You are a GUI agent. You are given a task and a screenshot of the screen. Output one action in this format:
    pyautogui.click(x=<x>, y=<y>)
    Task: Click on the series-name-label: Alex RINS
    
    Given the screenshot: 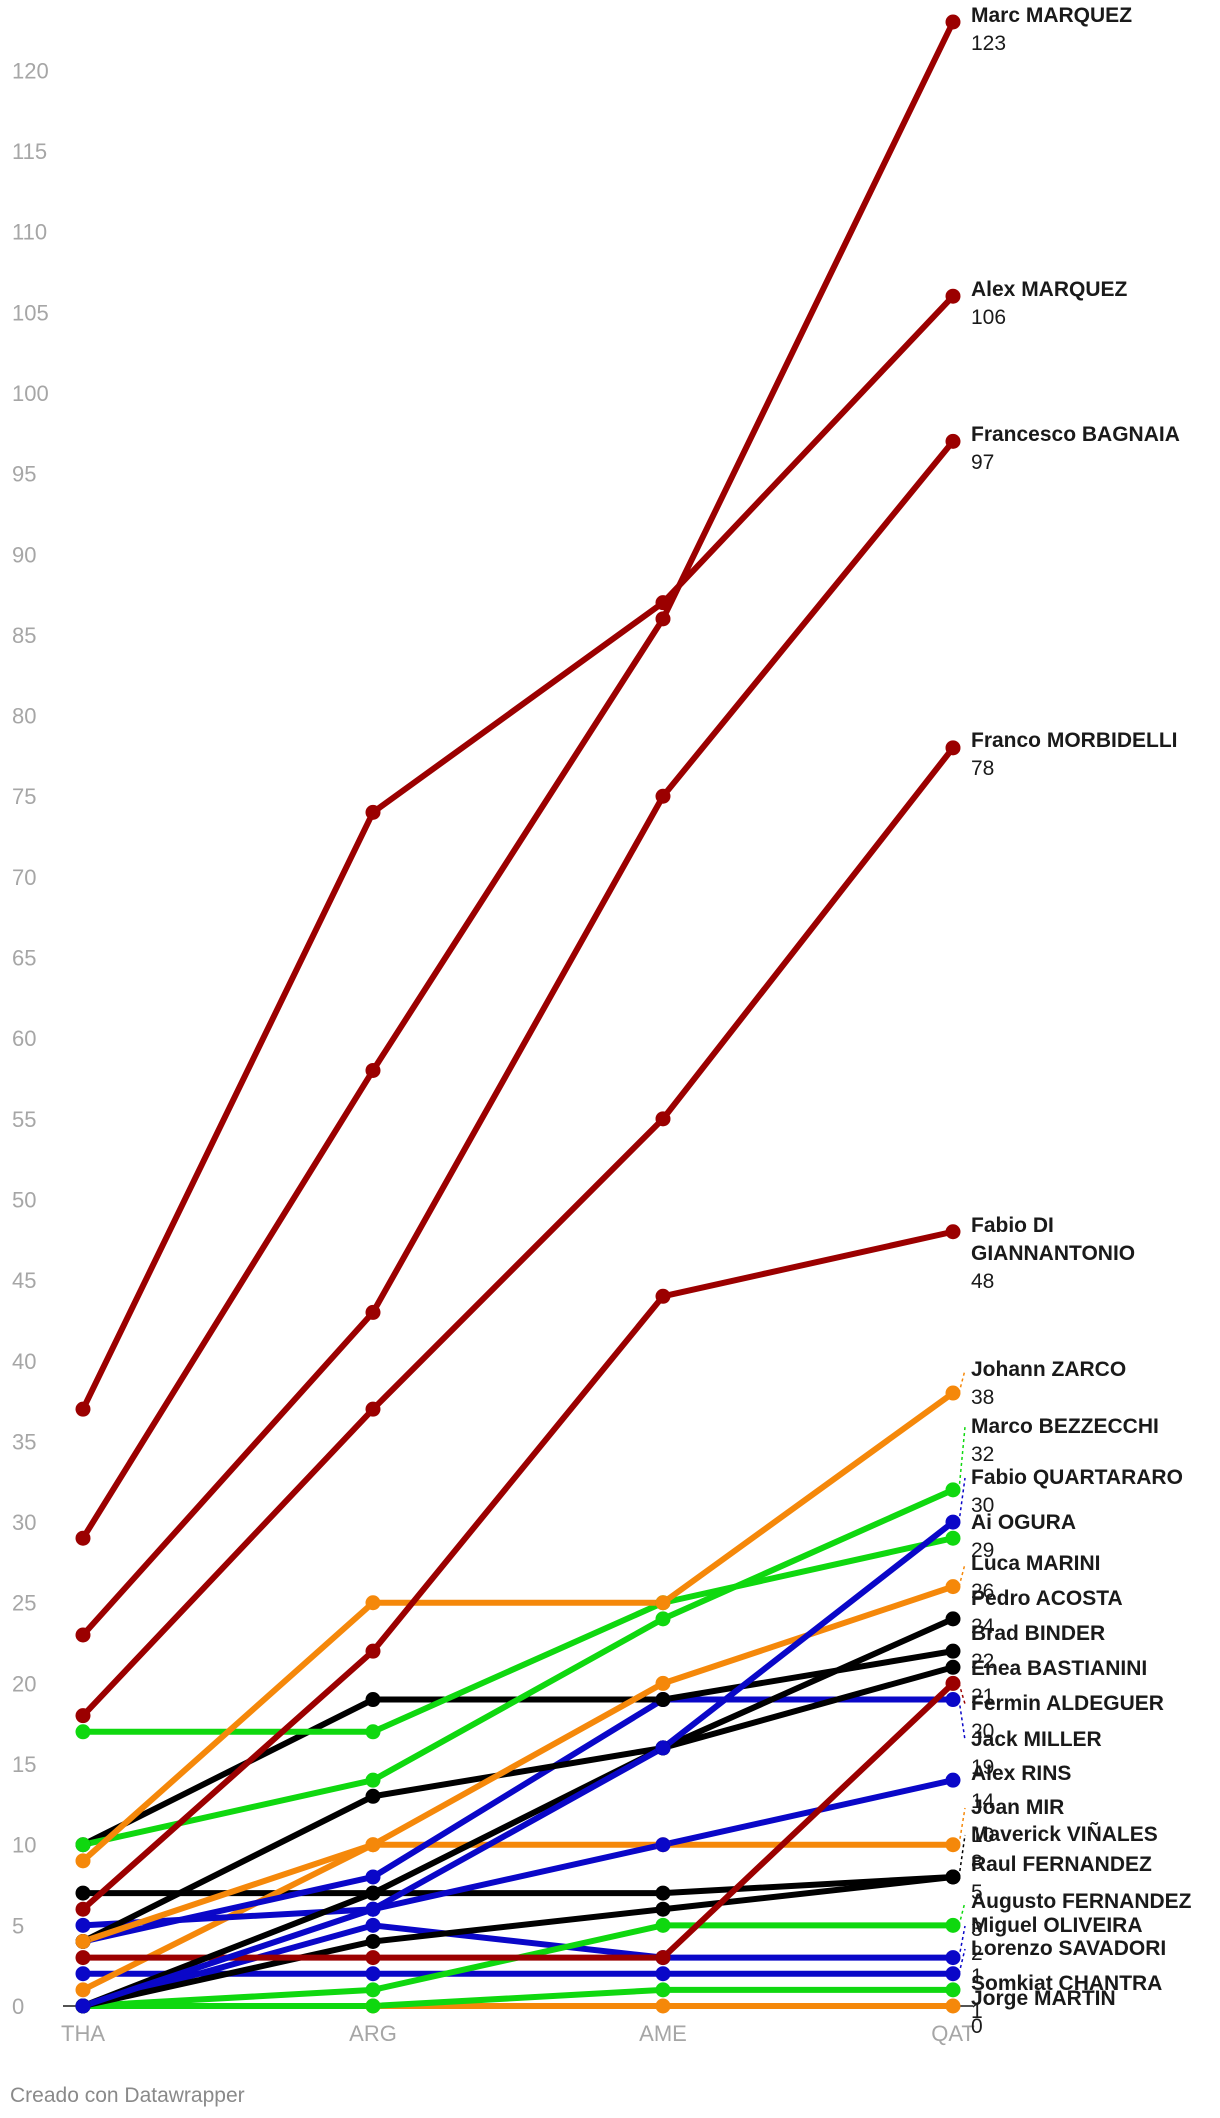 What is the action you would take?
    pyautogui.click(x=1021, y=1773)
    